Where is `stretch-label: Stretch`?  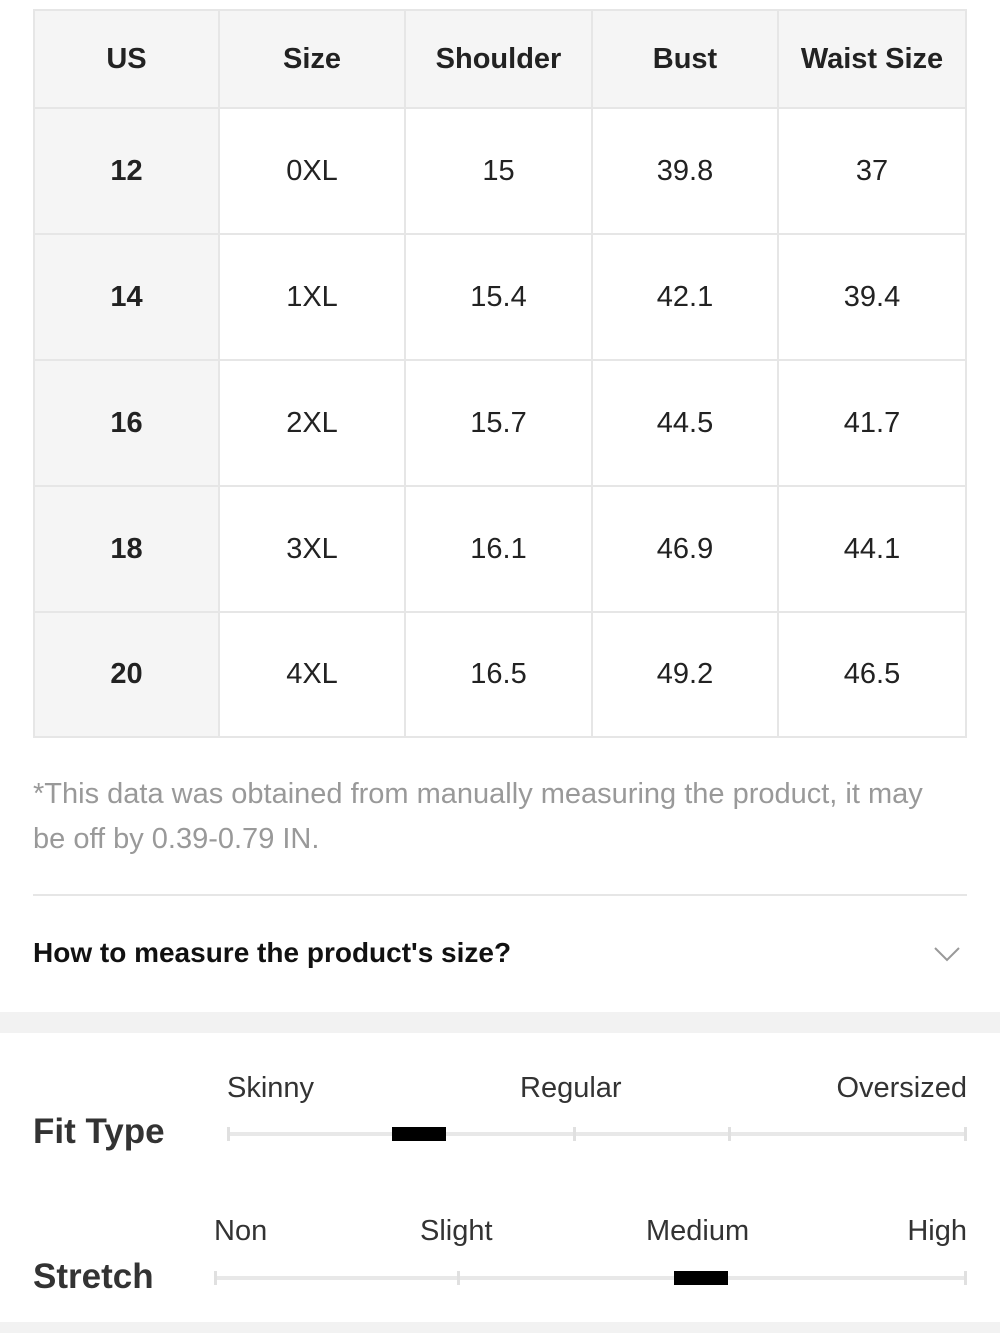 stretch-label: Stretch is located at coordinates (93, 1276).